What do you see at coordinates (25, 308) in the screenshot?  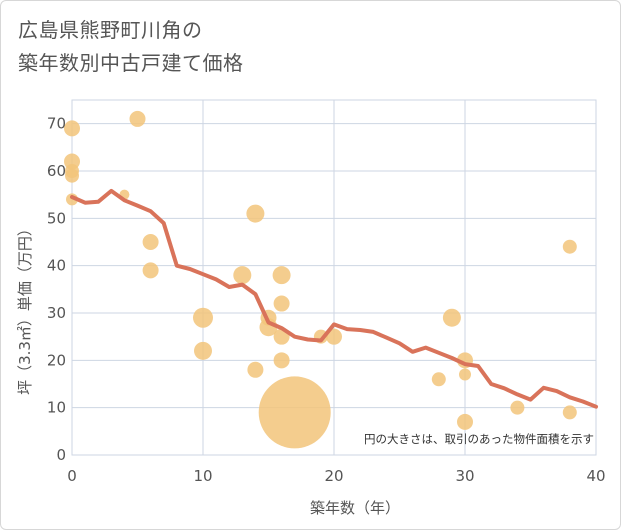 I see `y-axis-label: 坪（3.3㎡）単価（万円）` at bounding box center [25, 308].